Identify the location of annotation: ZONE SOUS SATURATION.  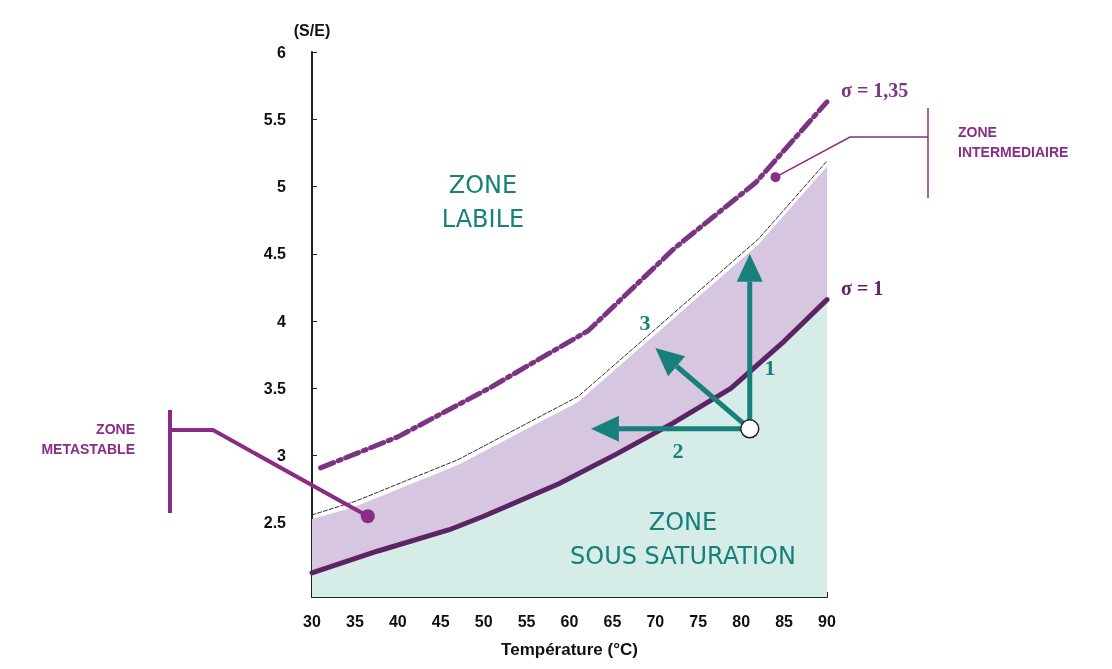
(683, 539).